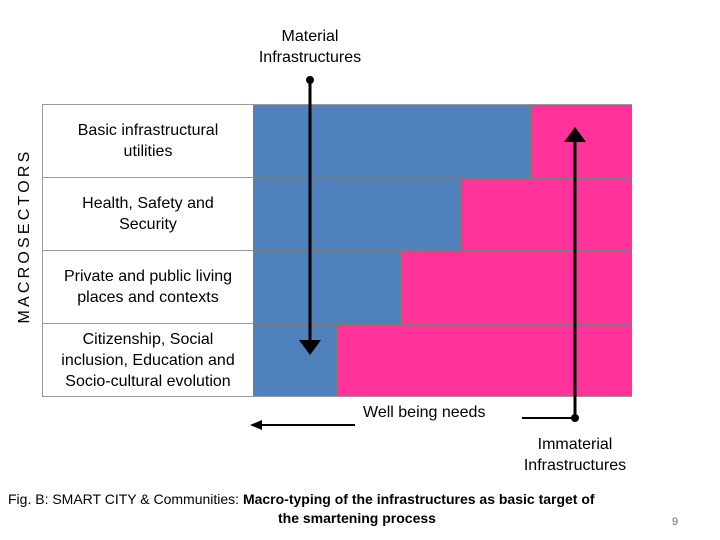 The width and height of the screenshot is (720, 540). What do you see at coordinates (357, 518) in the screenshot?
I see `caption-line2: the smartening process` at bounding box center [357, 518].